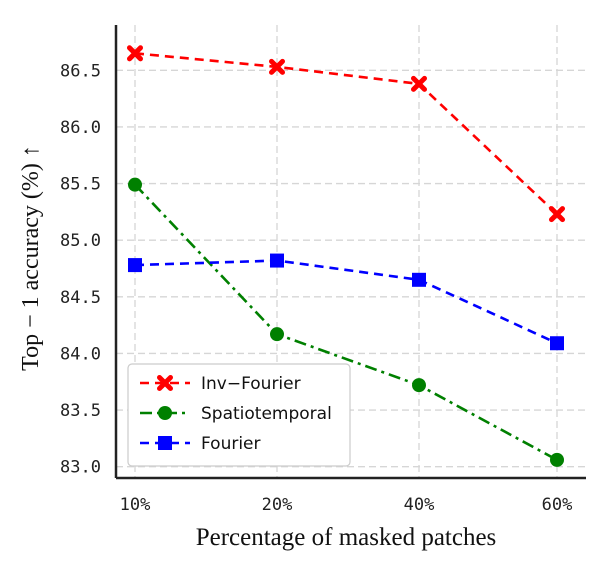 The height and width of the screenshot is (568, 607). I want to click on y-axis-title: Top − 1 accuracy (%) ↑, so click(31, 258).